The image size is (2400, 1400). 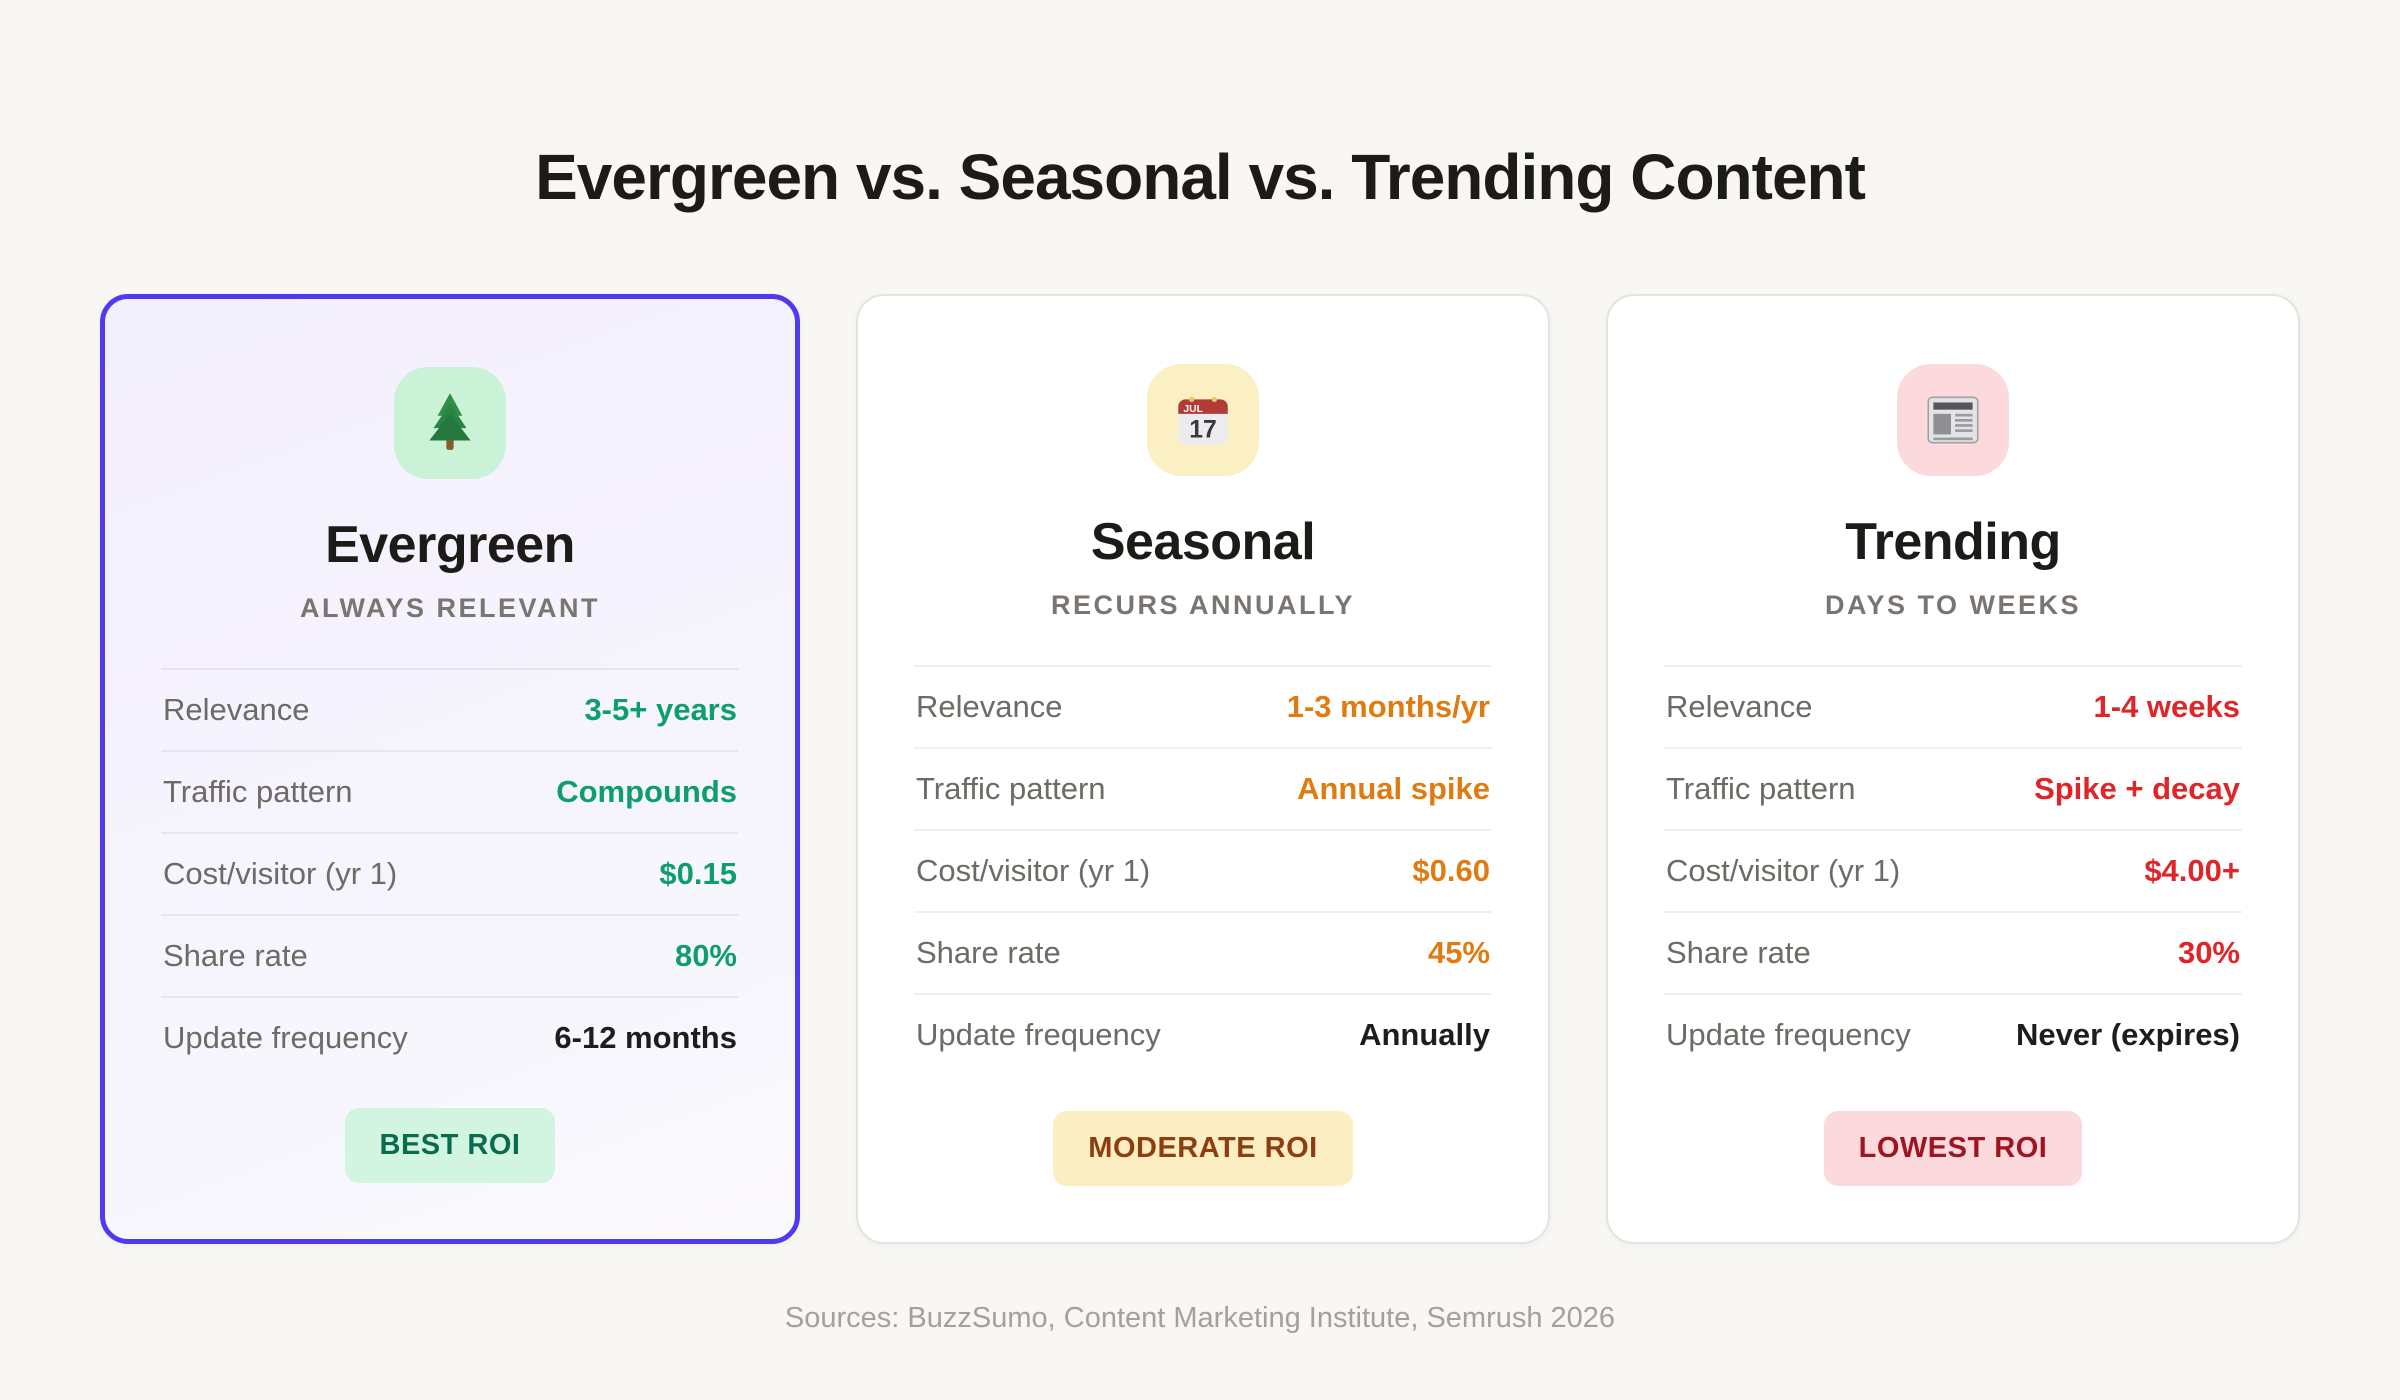 I want to click on card-title: Seasonal, so click(x=1203, y=542).